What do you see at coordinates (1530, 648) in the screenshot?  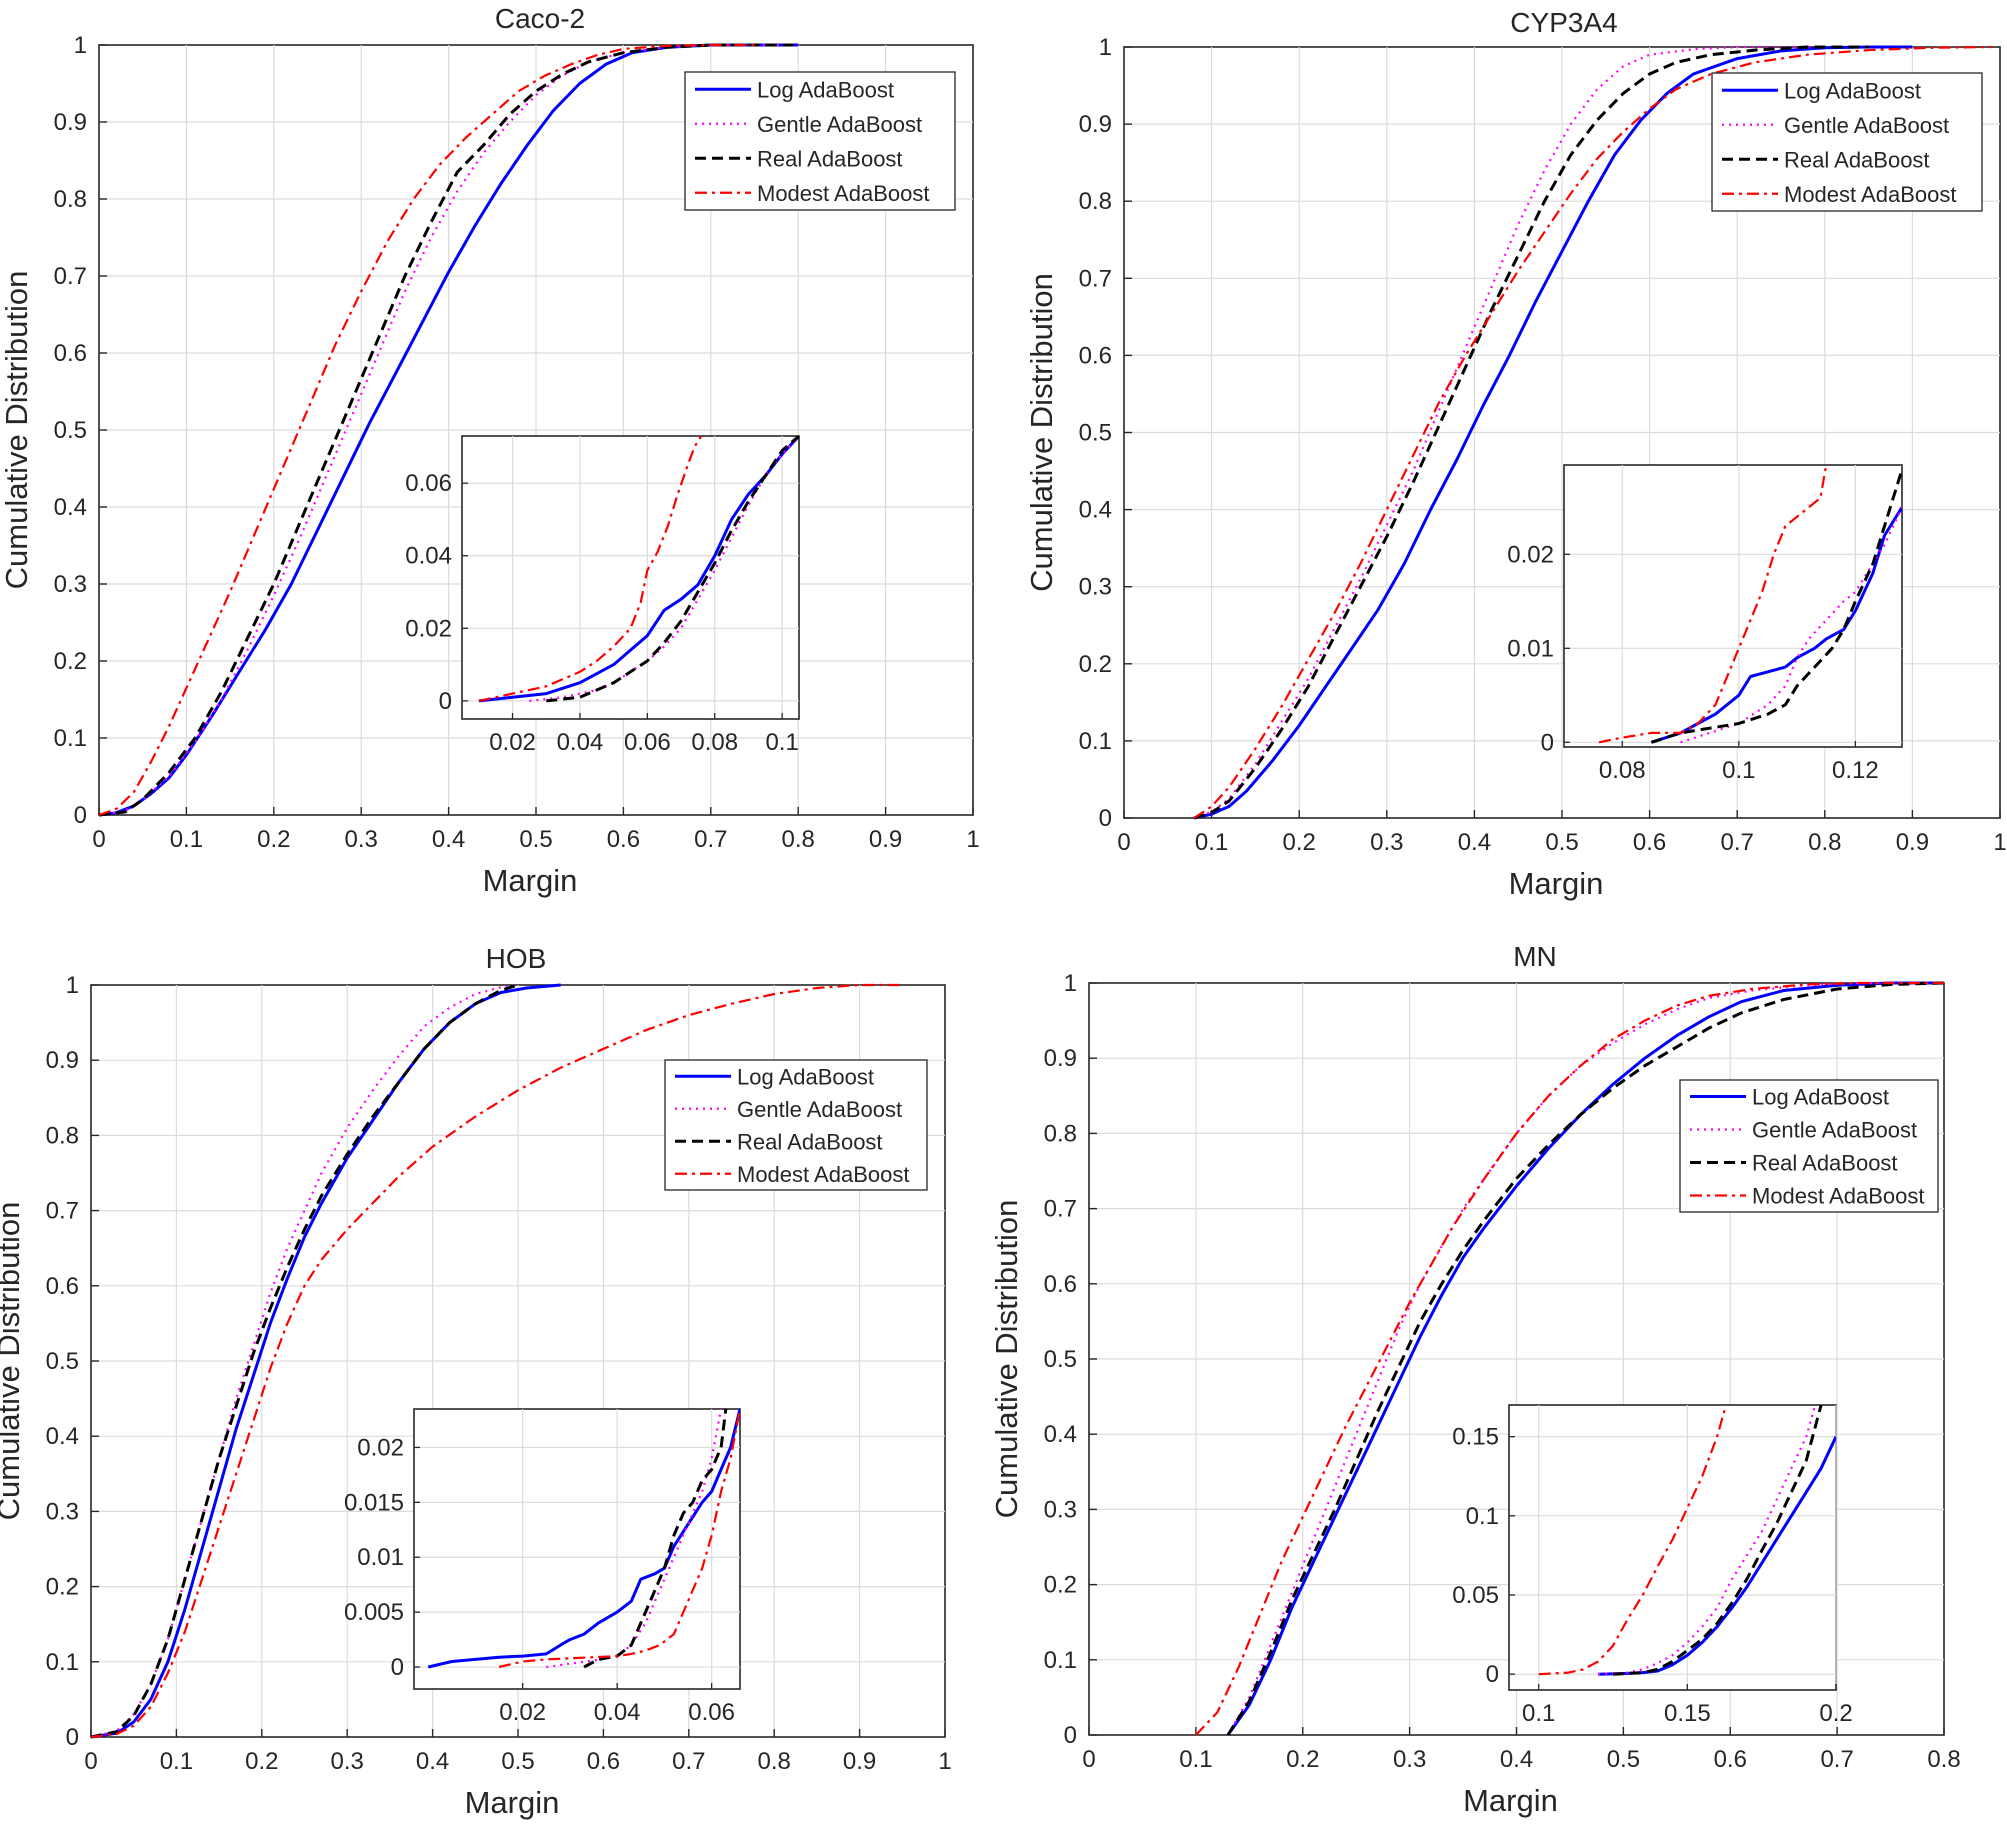 I see `inset-y-tick-label: 0.01` at bounding box center [1530, 648].